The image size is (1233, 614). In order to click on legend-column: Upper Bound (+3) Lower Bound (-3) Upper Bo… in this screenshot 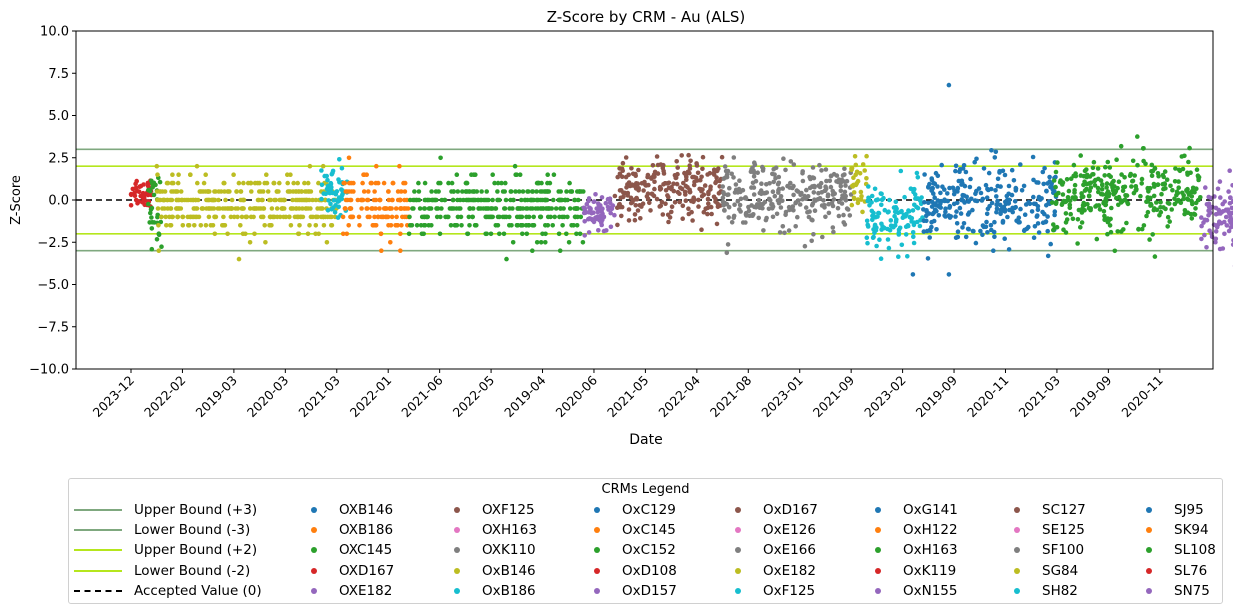, I will do `click(168, 550)`.